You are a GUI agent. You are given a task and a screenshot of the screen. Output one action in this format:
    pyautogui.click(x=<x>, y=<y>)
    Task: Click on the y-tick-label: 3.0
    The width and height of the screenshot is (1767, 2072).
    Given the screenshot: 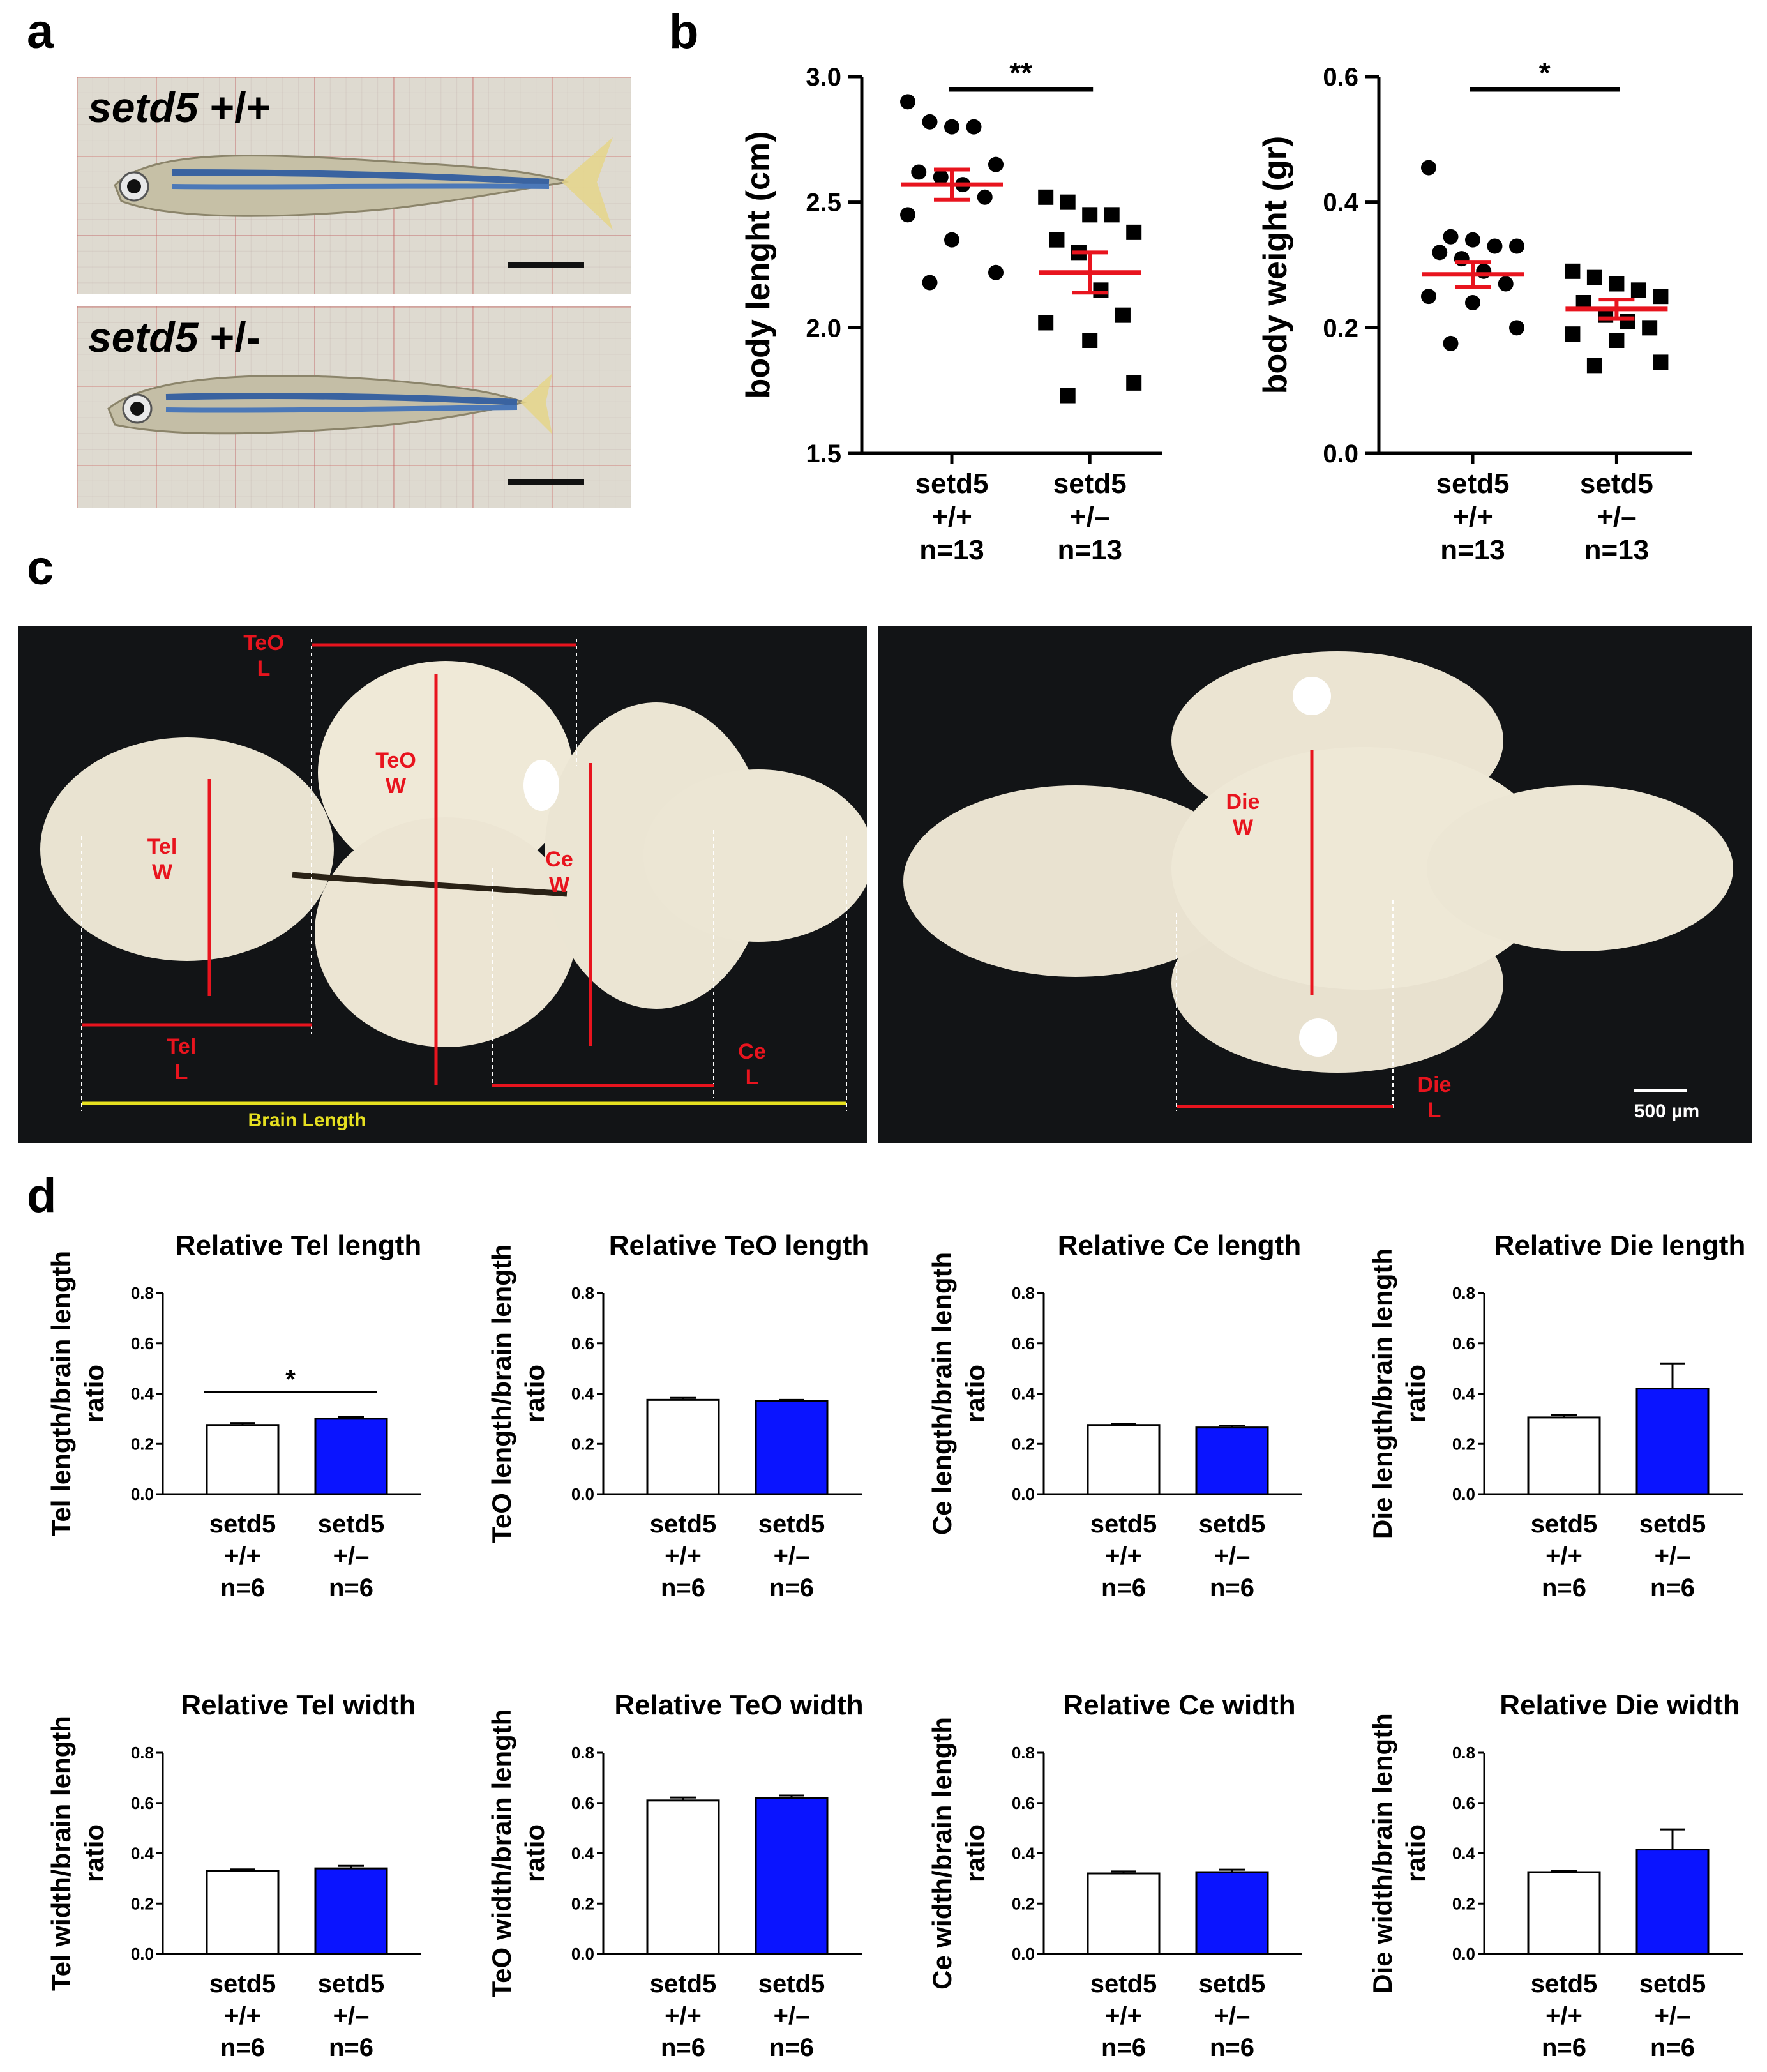 What is the action you would take?
    pyautogui.click(x=823, y=77)
    